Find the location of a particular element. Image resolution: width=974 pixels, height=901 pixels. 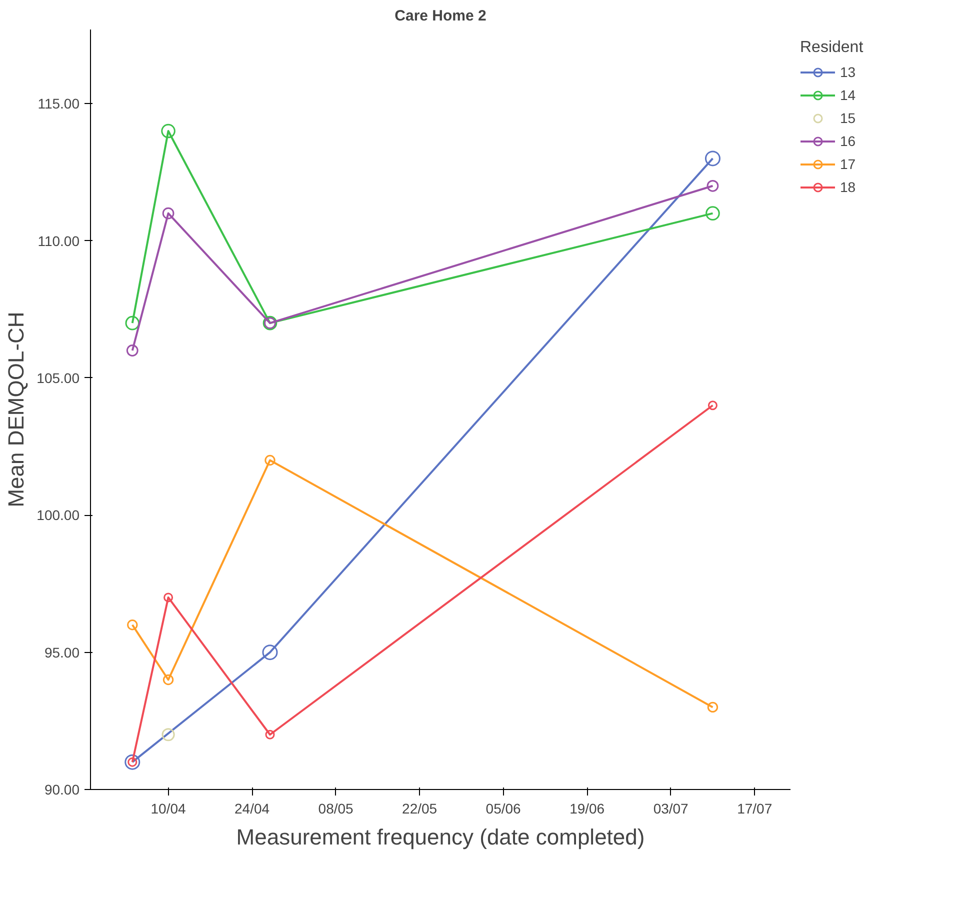

x-tick-label: 05/06 is located at coordinates (504, 808).